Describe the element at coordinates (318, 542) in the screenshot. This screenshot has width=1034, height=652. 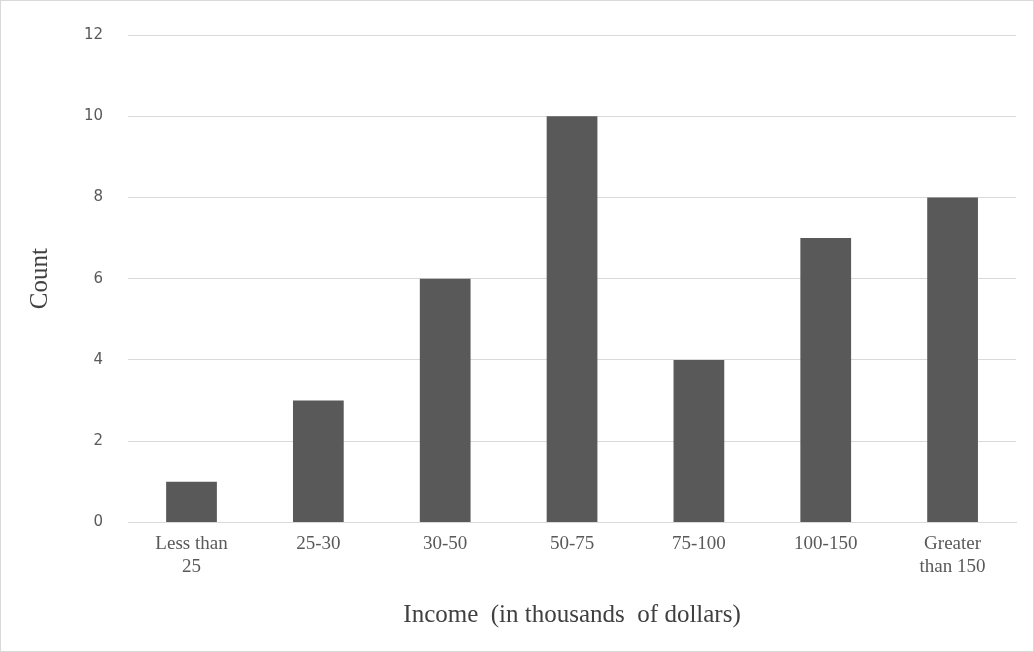
I see `x-tick-label: 25-30` at that location.